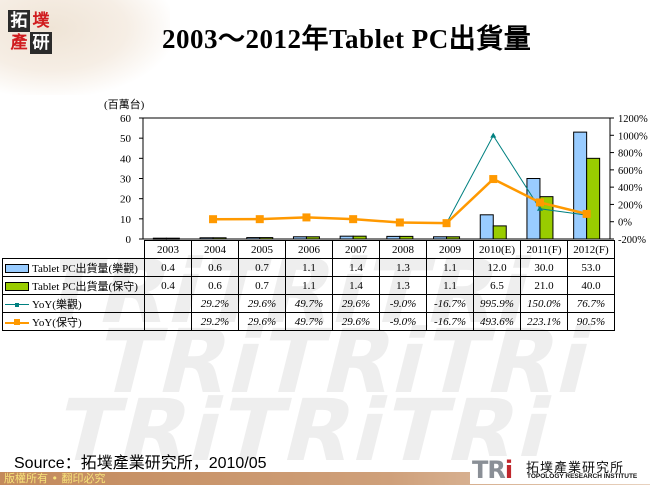 Image resolution: width=650 pixels, height=485 pixels. I want to click on table-cell: 53.0, so click(591, 267).